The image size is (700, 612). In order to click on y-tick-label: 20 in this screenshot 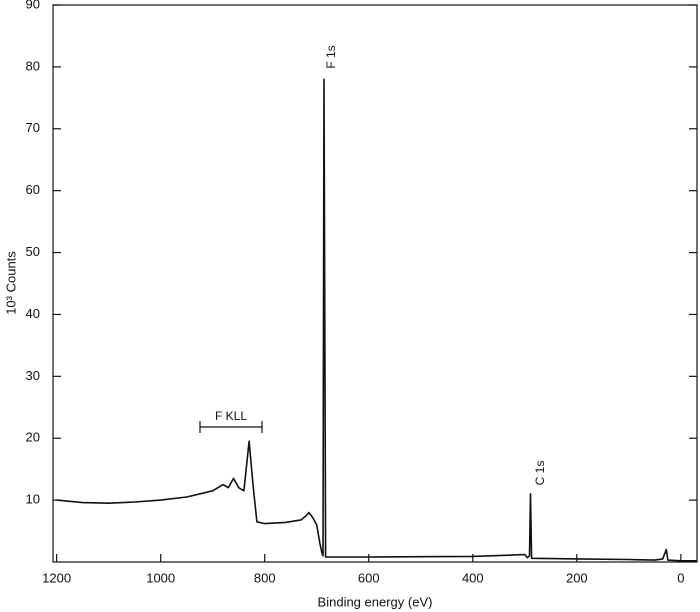, I will do `click(33, 437)`.